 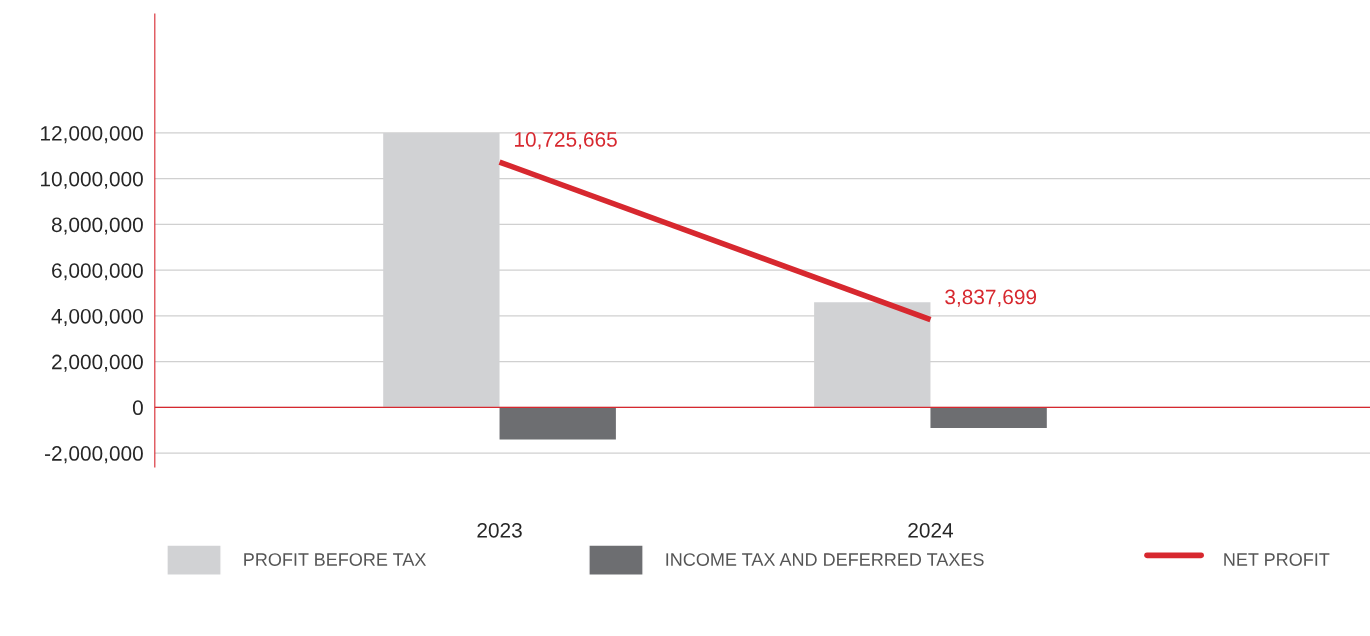 I want to click on data-label: 10,725,665, so click(x=566, y=141).